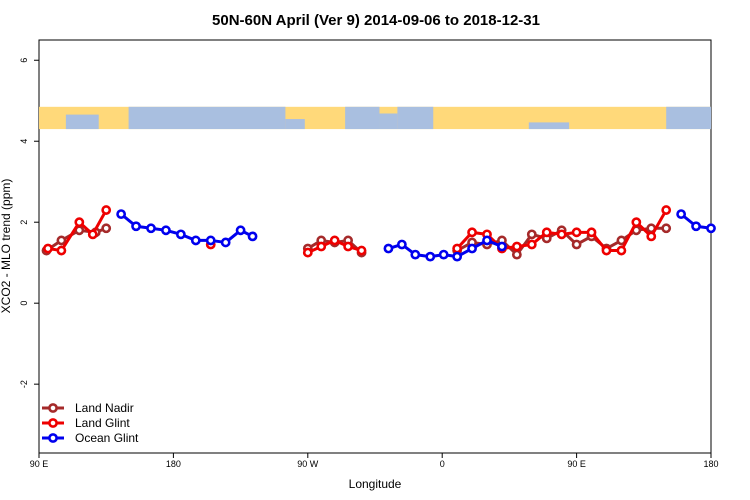 Image resolution: width=750 pixels, height=500 pixels. I want to click on x-axis: 90 E 180 90 W 0 90 E 180, so click(374, 461).